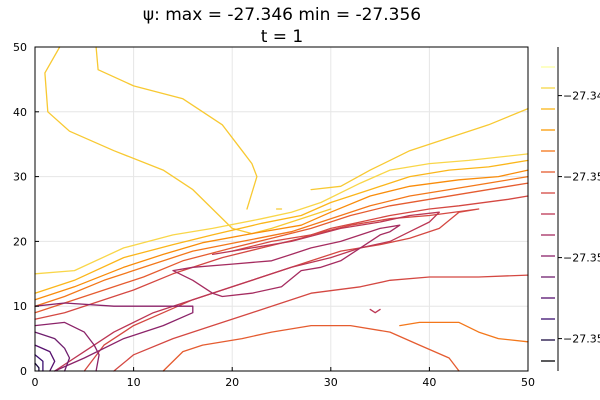 This screenshot has height=400, width=600. I want to click on colorbar-tick-label-0: −27.34, so click(581, 96).